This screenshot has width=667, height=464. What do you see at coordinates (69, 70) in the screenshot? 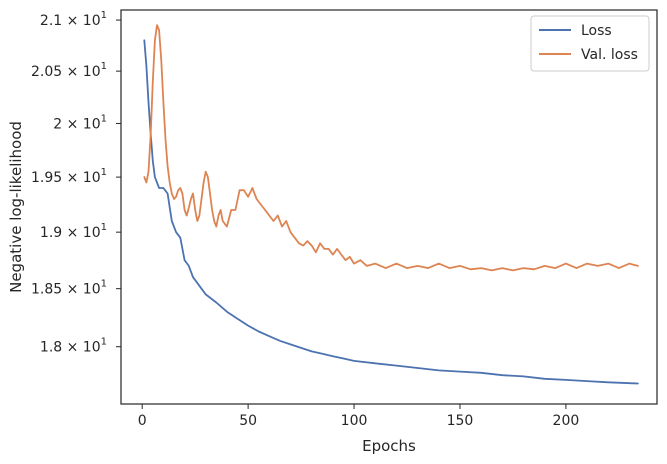
I see `y-tick-label: 2.05 × 10¹` at bounding box center [69, 70].